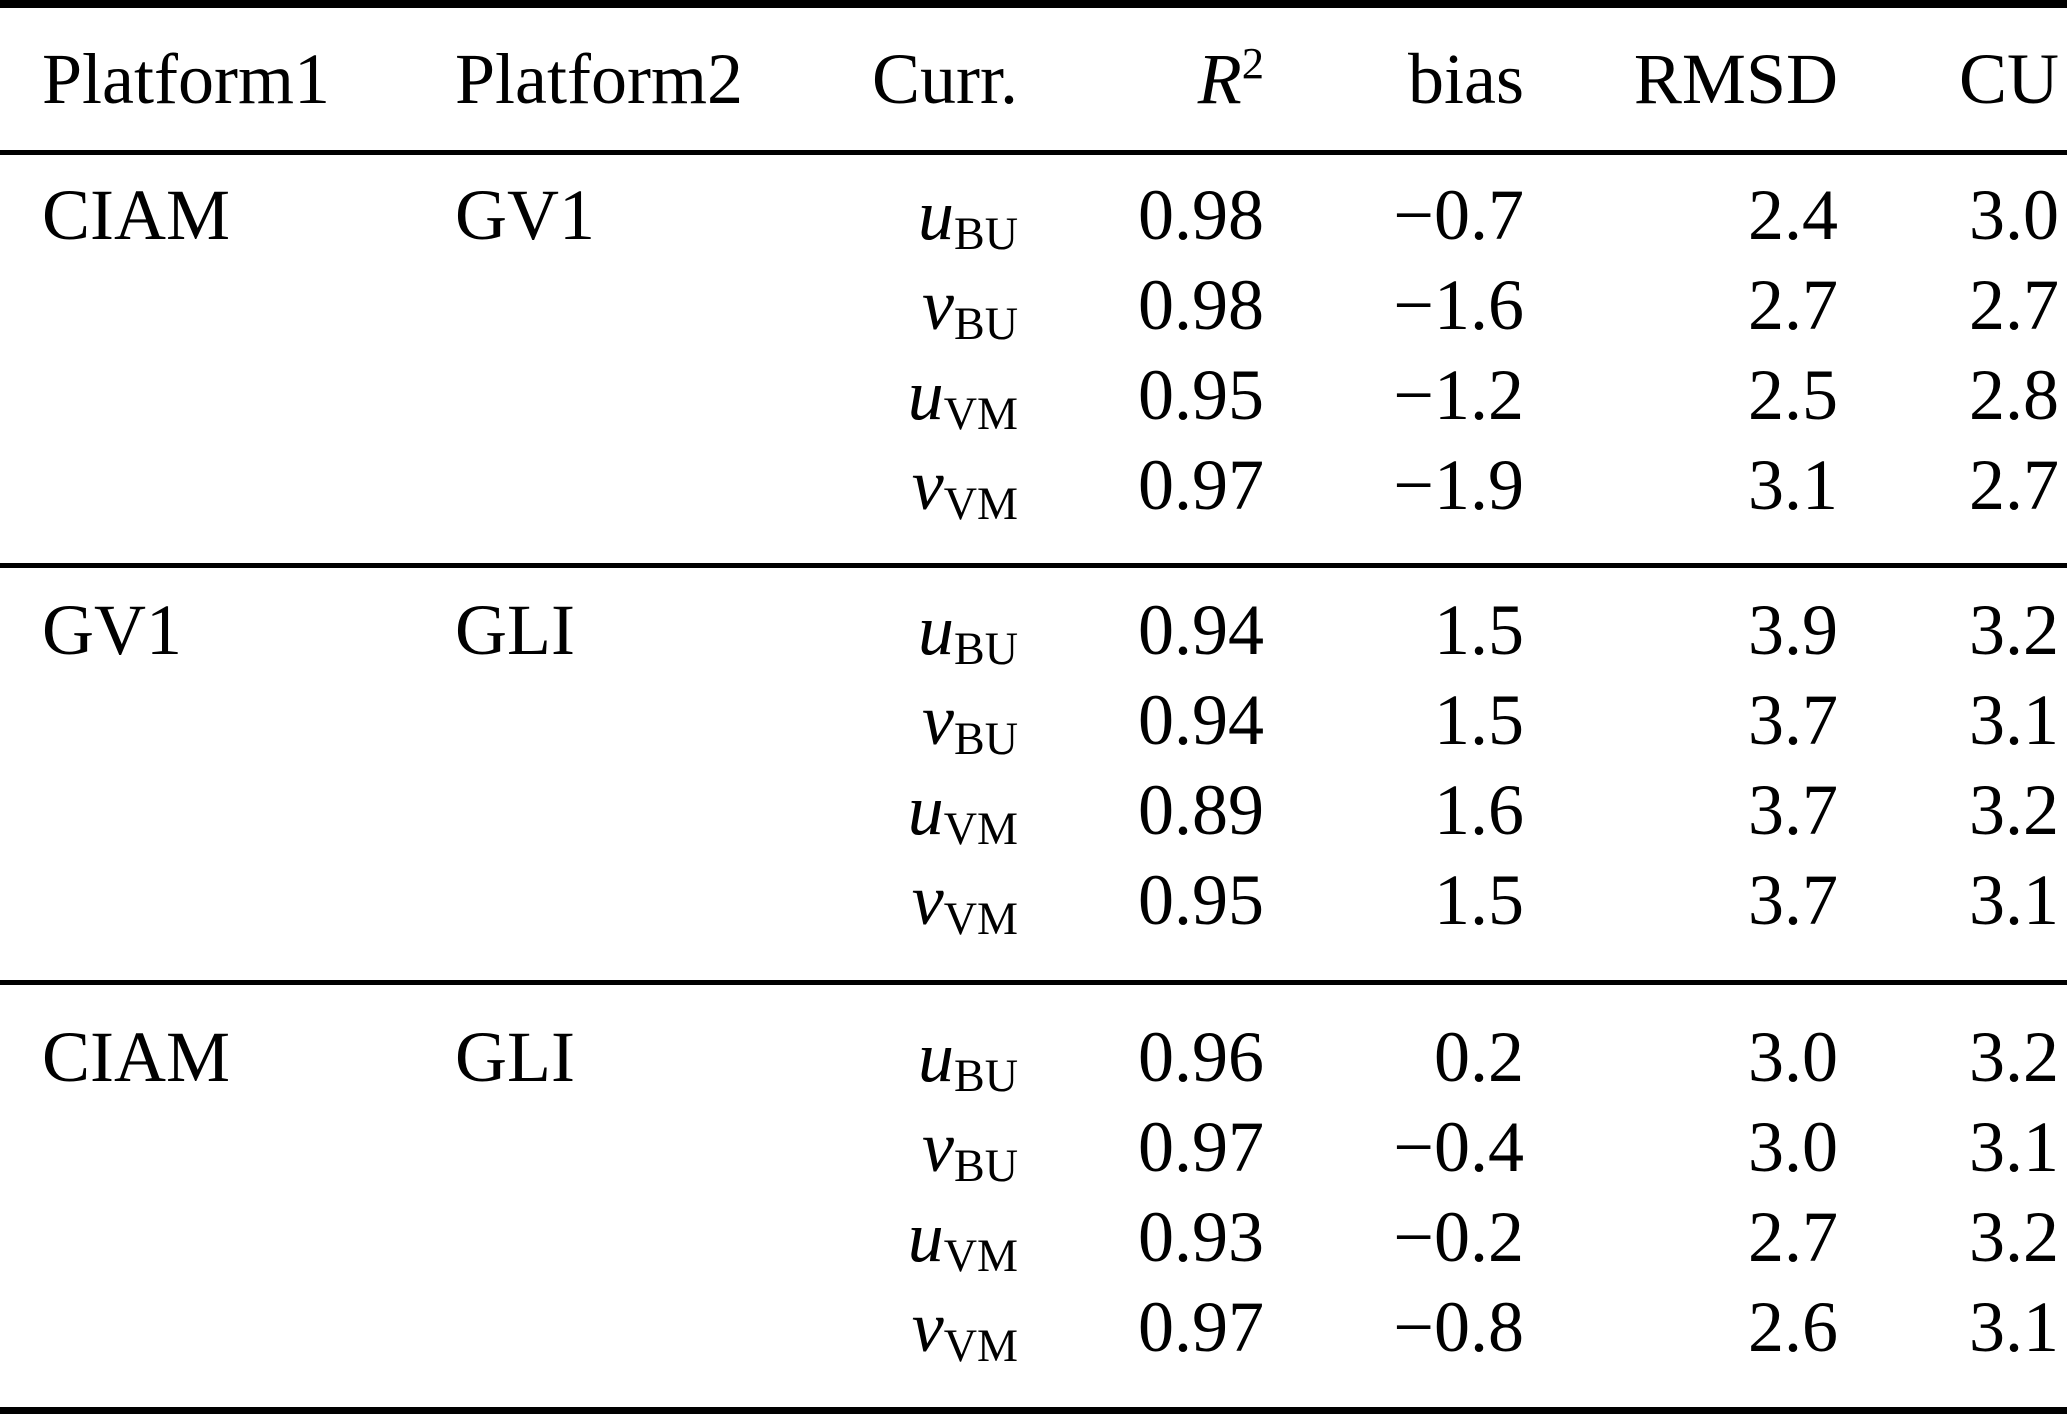 This screenshot has height=1414, width=2067. What do you see at coordinates (599, 79) in the screenshot?
I see `header-platform2: Platform2` at bounding box center [599, 79].